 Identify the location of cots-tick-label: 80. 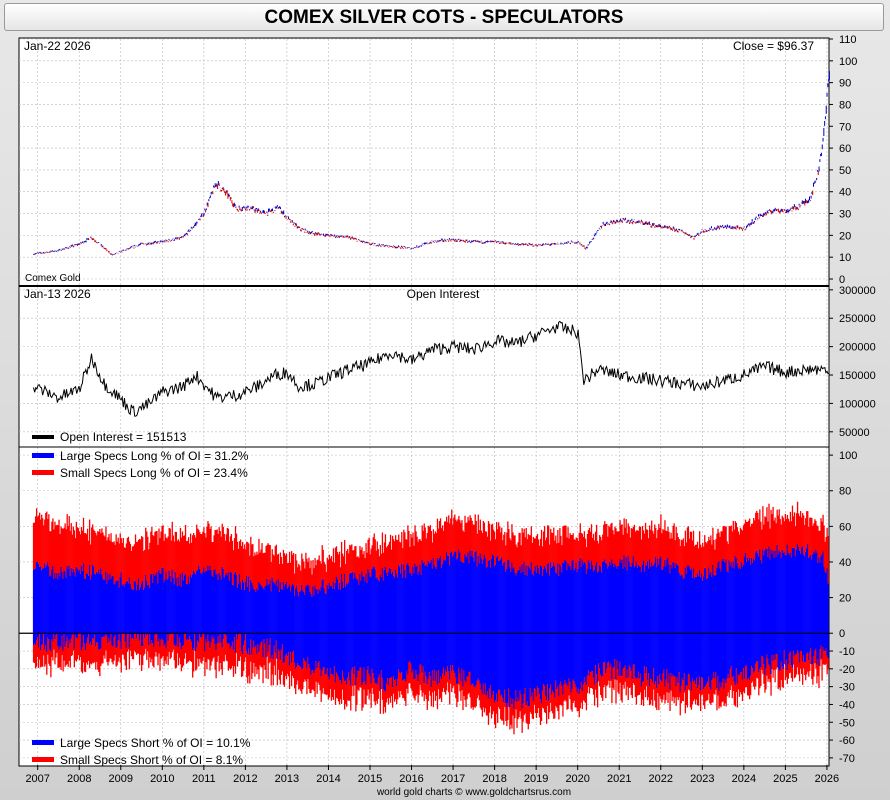
(845, 492).